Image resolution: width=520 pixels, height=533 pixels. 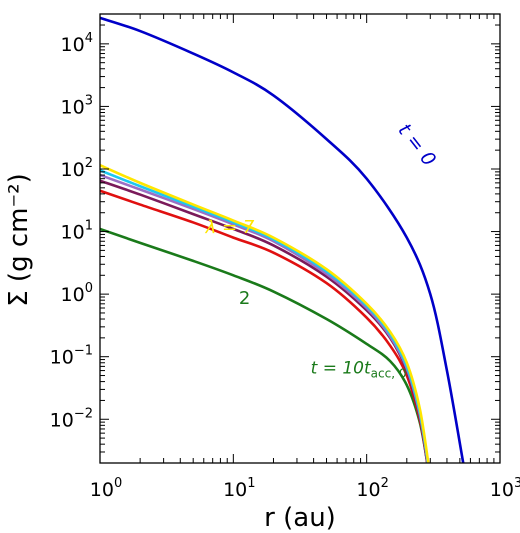 I want to click on x-tick-label-exp: 1, so click(x=251, y=483).